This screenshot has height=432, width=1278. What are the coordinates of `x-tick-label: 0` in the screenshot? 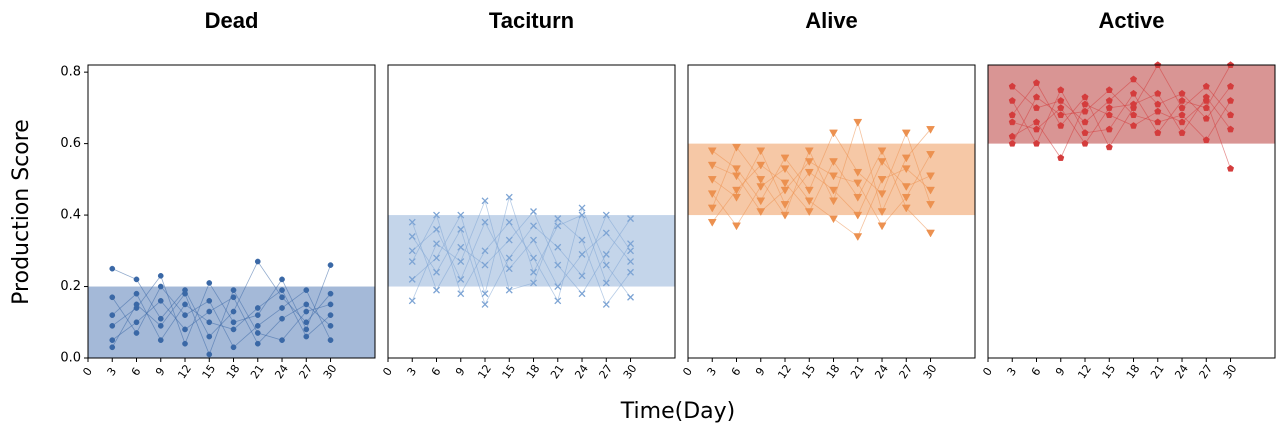 It's located at (987, 371).